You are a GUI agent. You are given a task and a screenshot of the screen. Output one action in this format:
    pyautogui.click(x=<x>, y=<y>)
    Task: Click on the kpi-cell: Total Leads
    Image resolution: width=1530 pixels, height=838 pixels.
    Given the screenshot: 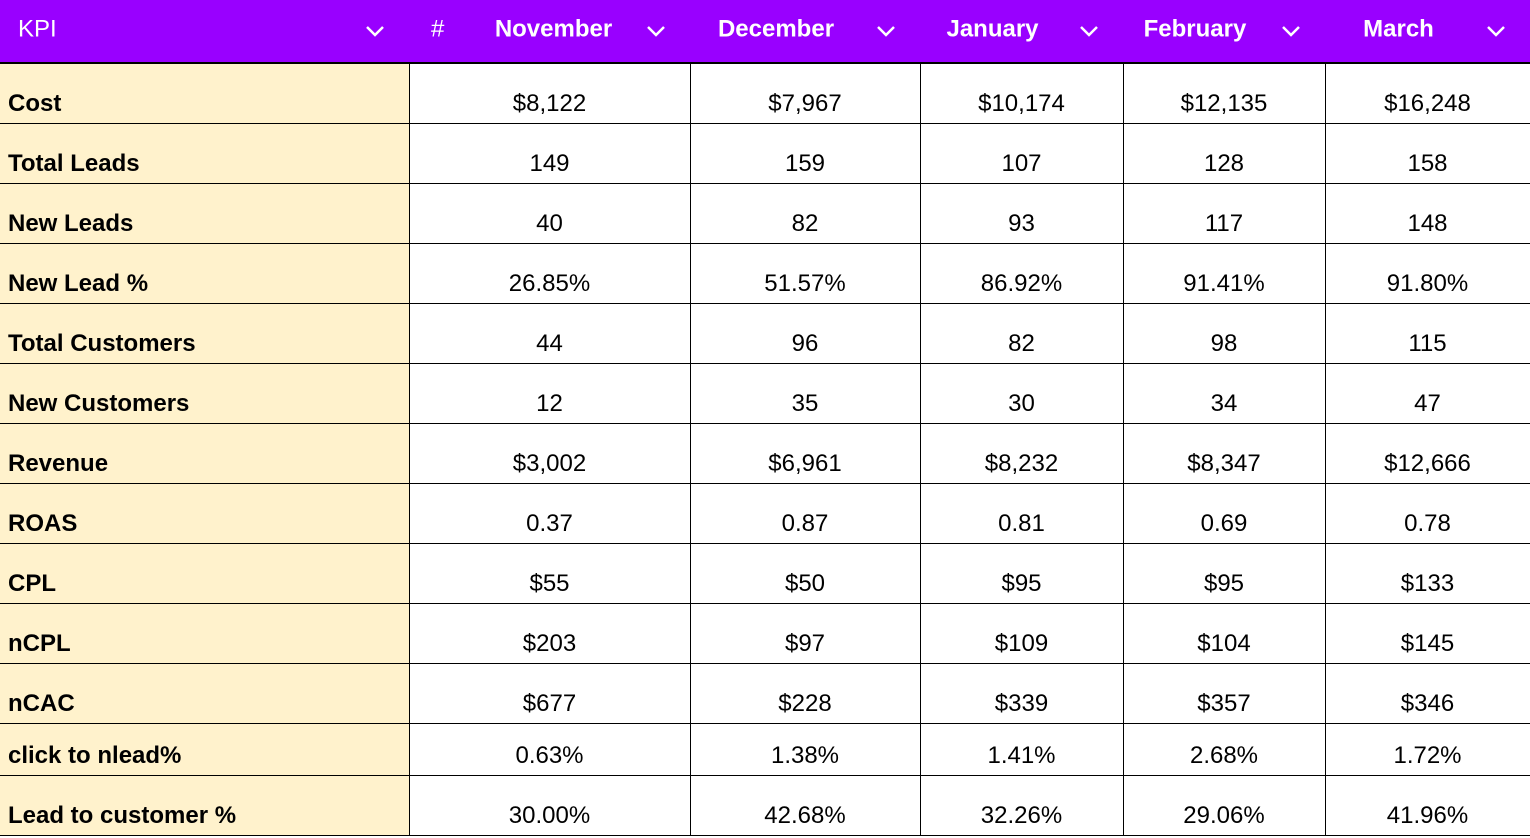 What is the action you would take?
    pyautogui.click(x=205, y=153)
    